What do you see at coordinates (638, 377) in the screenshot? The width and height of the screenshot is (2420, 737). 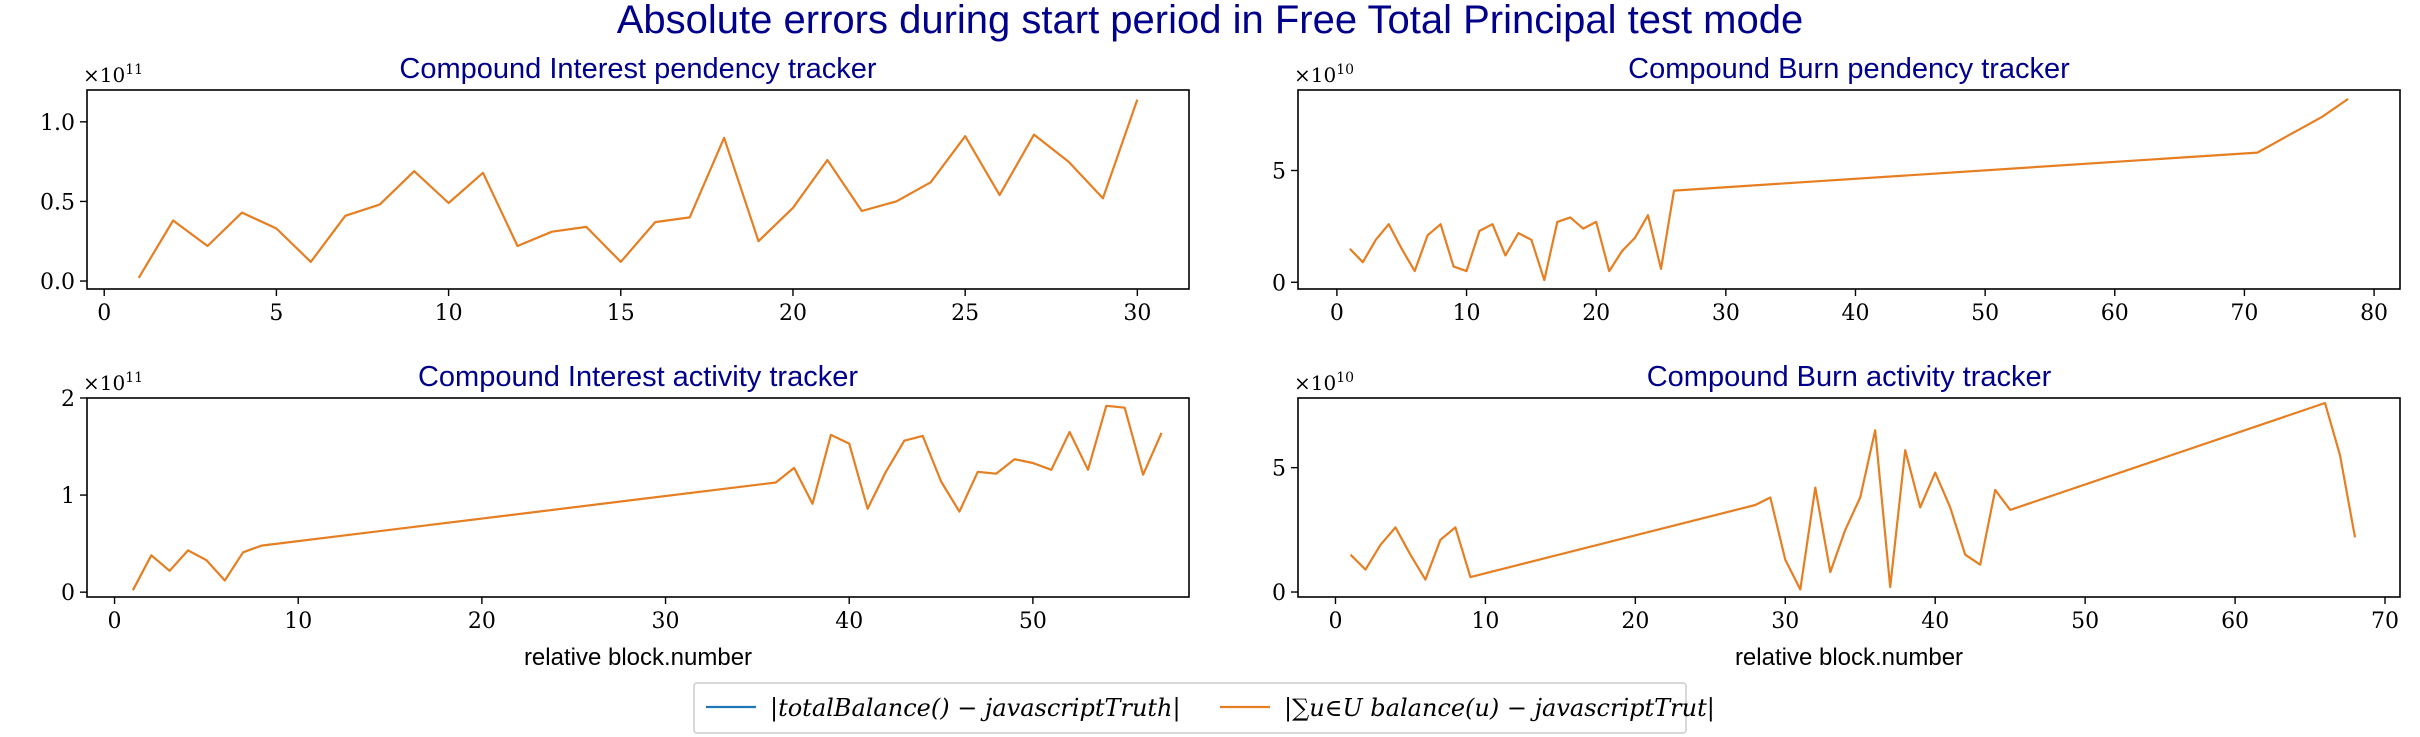 I see `subplot-title: Compound Interest activity tracker` at bounding box center [638, 377].